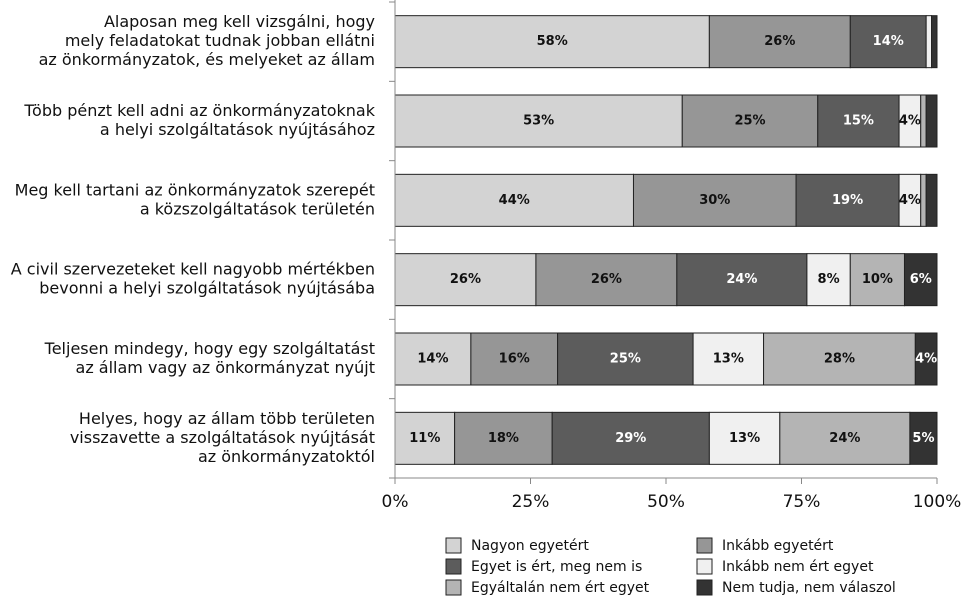 The width and height of the screenshot is (971, 596). Describe the element at coordinates (257, 208) in the screenshot. I see `category-label: a közszolgáltatások területén` at that location.